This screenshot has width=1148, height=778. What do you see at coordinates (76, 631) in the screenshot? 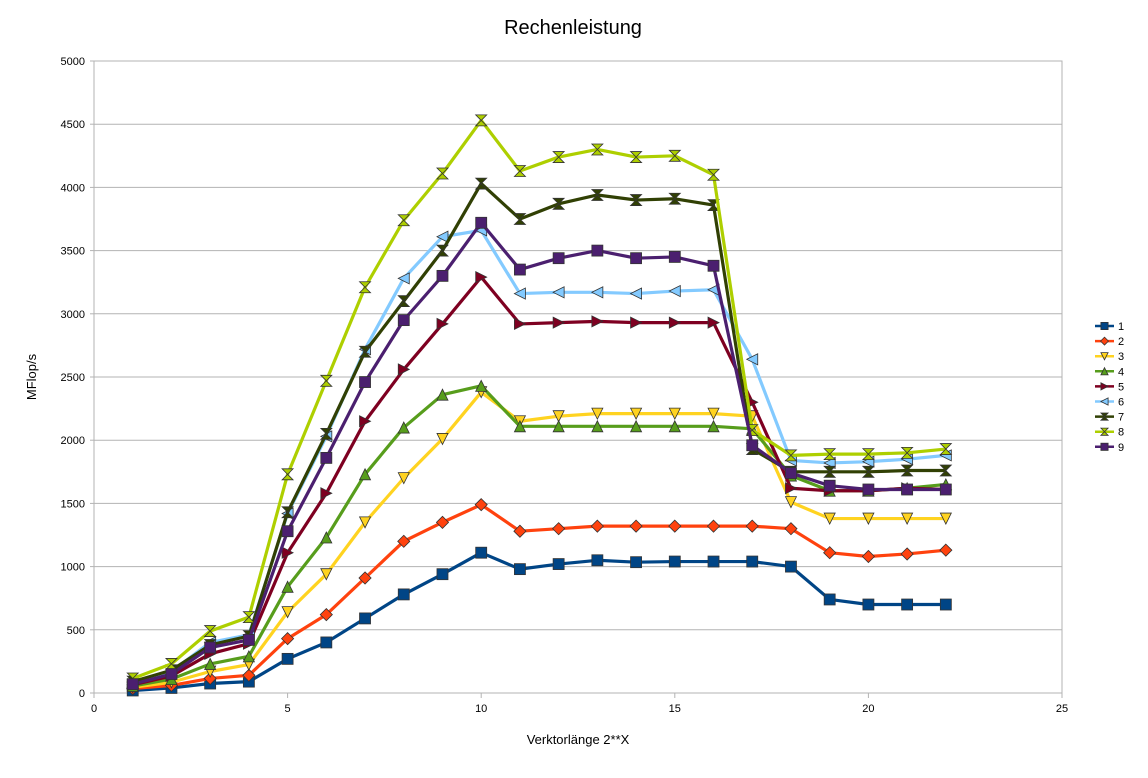
I see `y-tick-label: 500` at bounding box center [76, 631].